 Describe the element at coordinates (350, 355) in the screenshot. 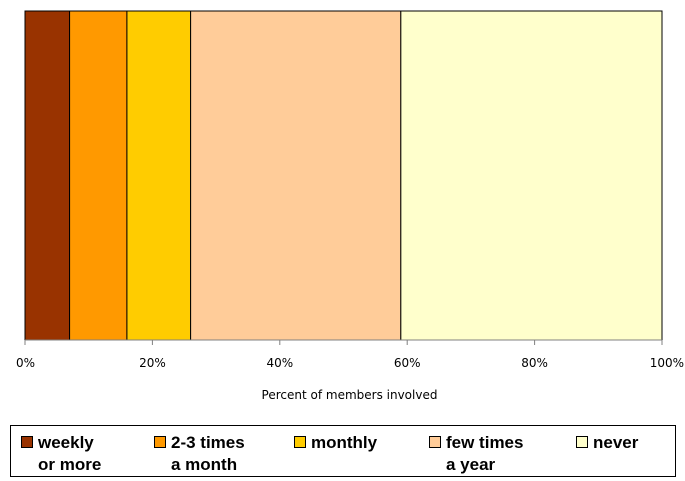

I see `x-axis-ticks: 0% 20% 40% 60% 80% 100%` at that location.